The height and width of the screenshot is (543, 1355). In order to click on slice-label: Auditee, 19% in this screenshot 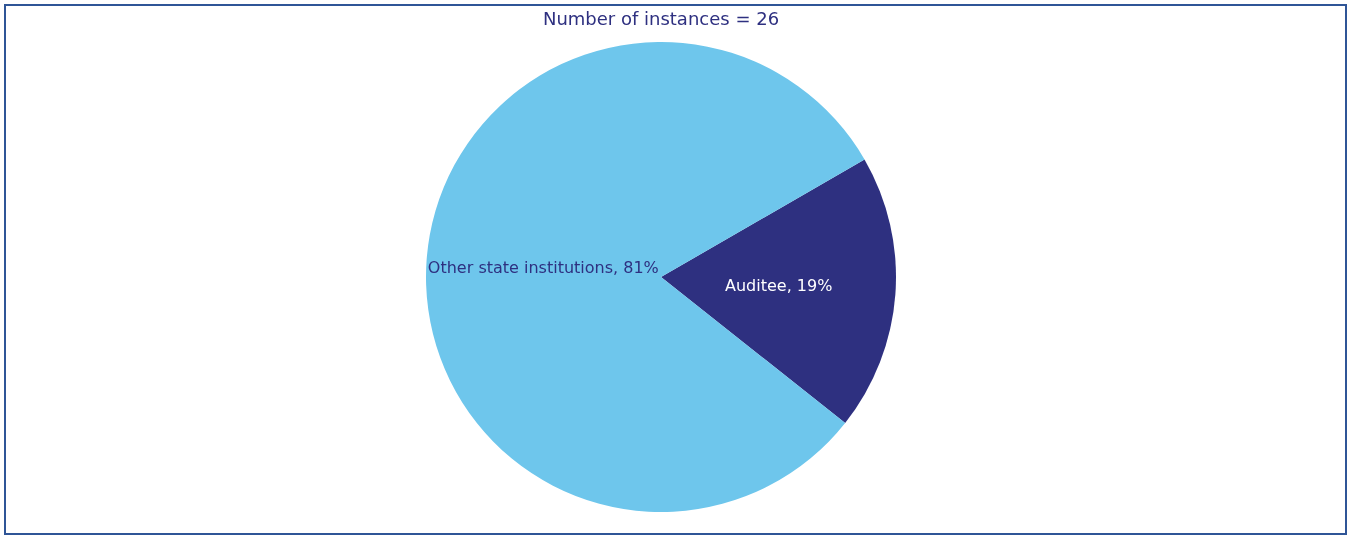, I will do `click(778, 285)`.